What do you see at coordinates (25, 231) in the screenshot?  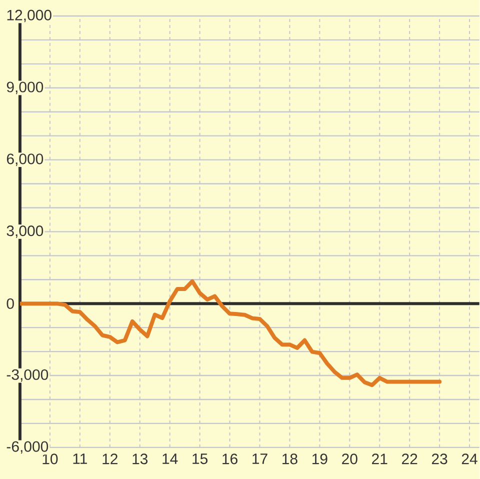 I see `y-tick-label: 3,000` at bounding box center [25, 231].